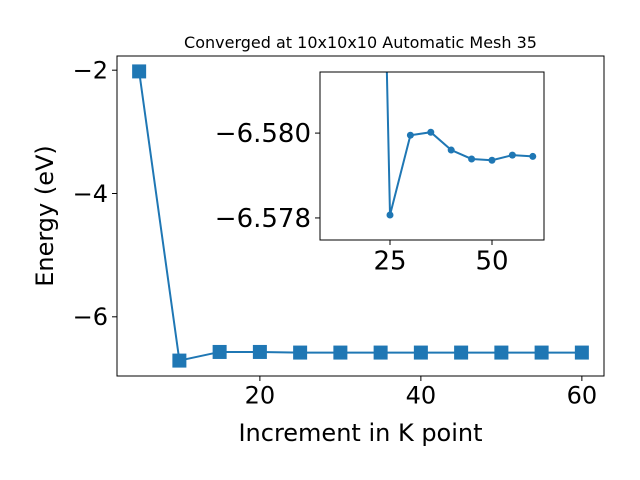 The image size is (640, 480). I want to click on frame, so click(432, 156).